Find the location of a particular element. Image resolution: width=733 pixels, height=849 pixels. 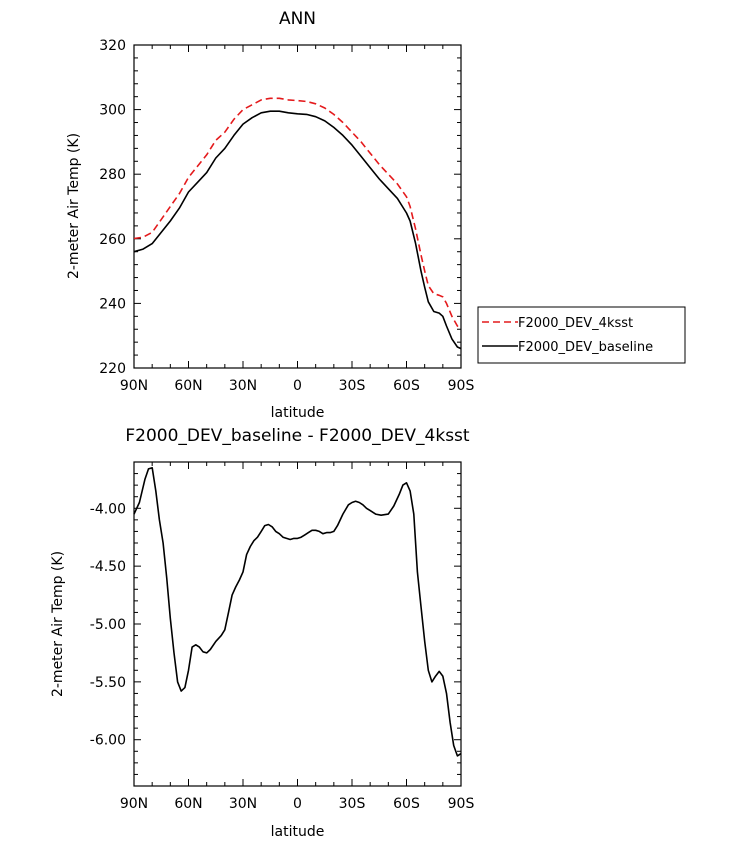

bottom-x-tick-label: 60S is located at coordinates (406, 804).